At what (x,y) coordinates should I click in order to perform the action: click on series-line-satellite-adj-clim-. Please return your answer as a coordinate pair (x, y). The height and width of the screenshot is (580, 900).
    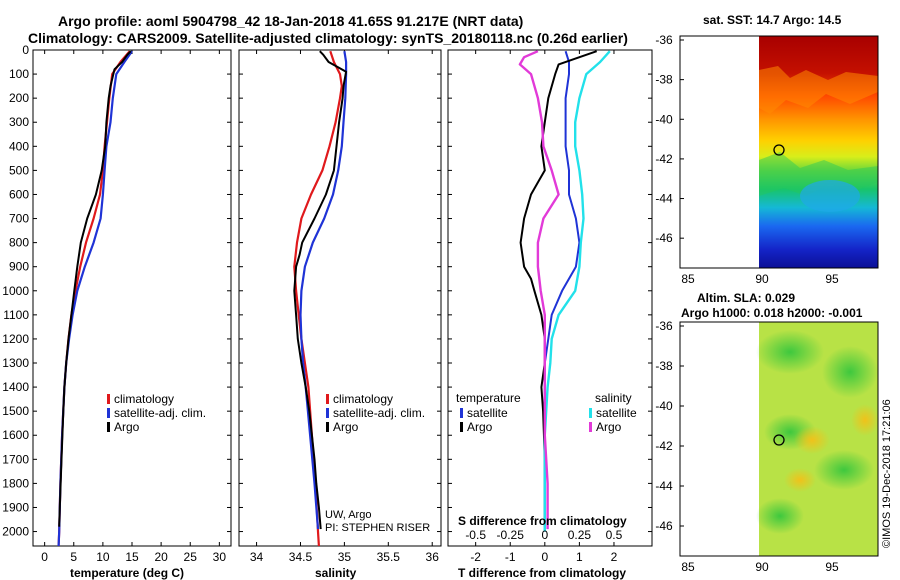
    Looking at the image, I should click on (95, 298).